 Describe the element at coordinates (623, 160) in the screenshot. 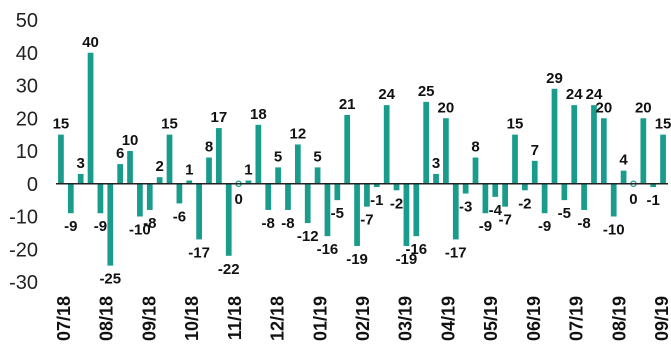

I see `data-label: 4` at that location.